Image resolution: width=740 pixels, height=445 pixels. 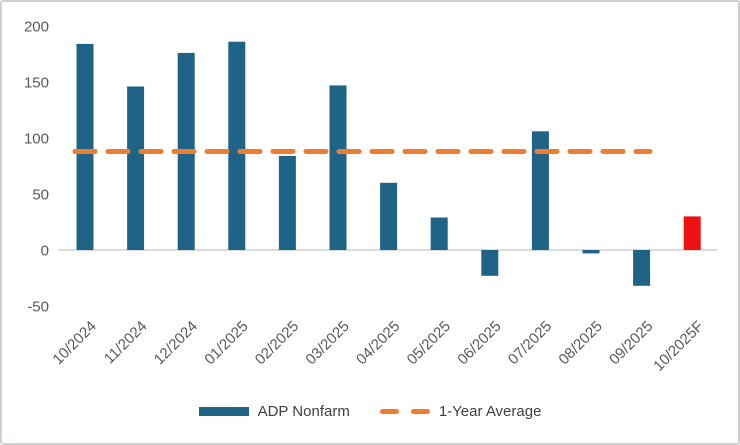 What do you see at coordinates (338, 168) in the screenshot?
I see `bar-03/2025` at bounding box center [338, 168].